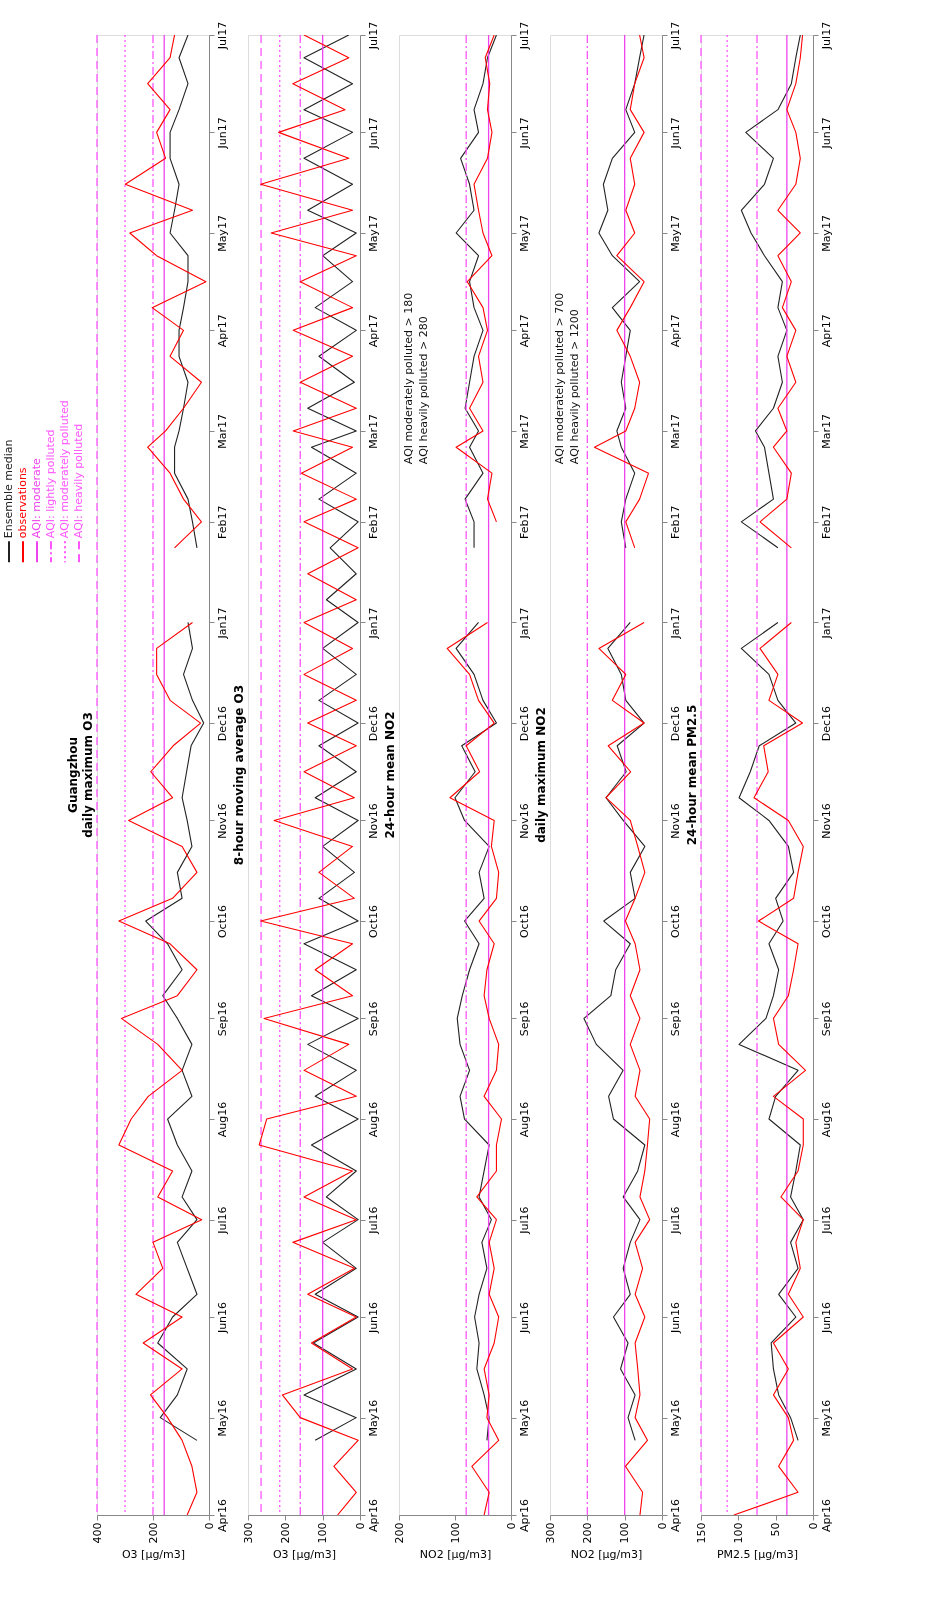  I want to click on annotation: AQI moderately polluted > 180, so click(408, 378).